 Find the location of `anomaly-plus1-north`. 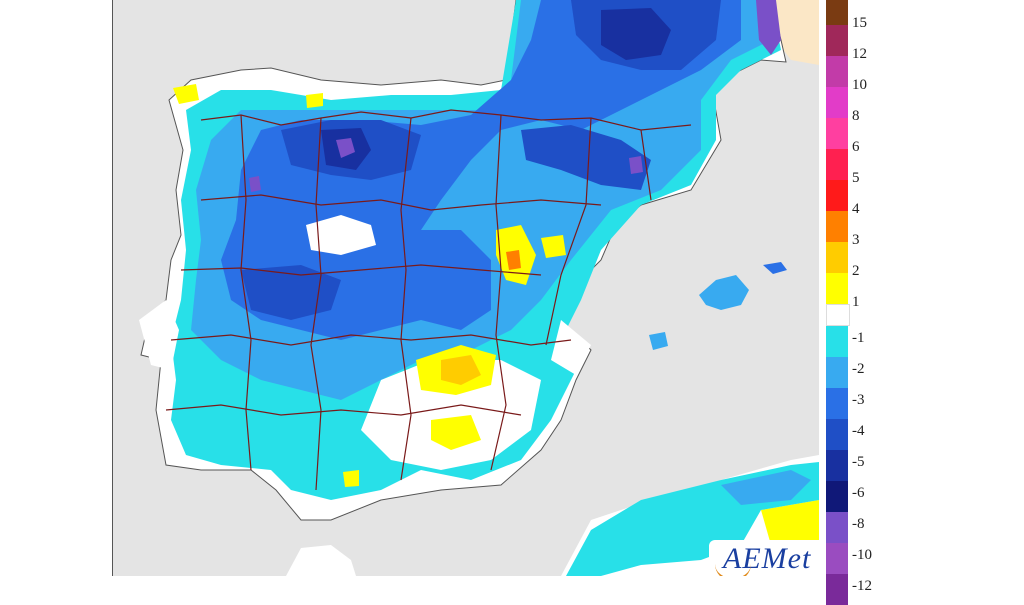

anomaly-plus1-north is located at coordinates (314, 100).